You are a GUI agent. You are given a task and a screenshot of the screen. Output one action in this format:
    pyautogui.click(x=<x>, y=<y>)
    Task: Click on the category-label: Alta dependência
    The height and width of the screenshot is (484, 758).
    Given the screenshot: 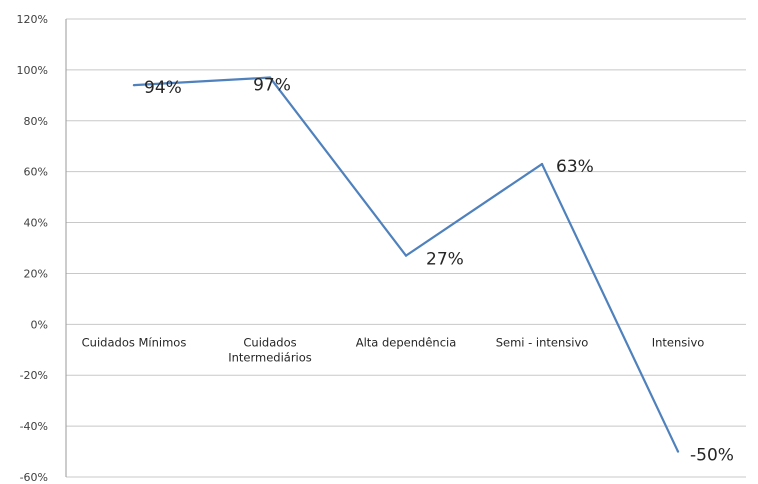 What is the action you would take?
    pyautogui.click(x=406, y=342)
    